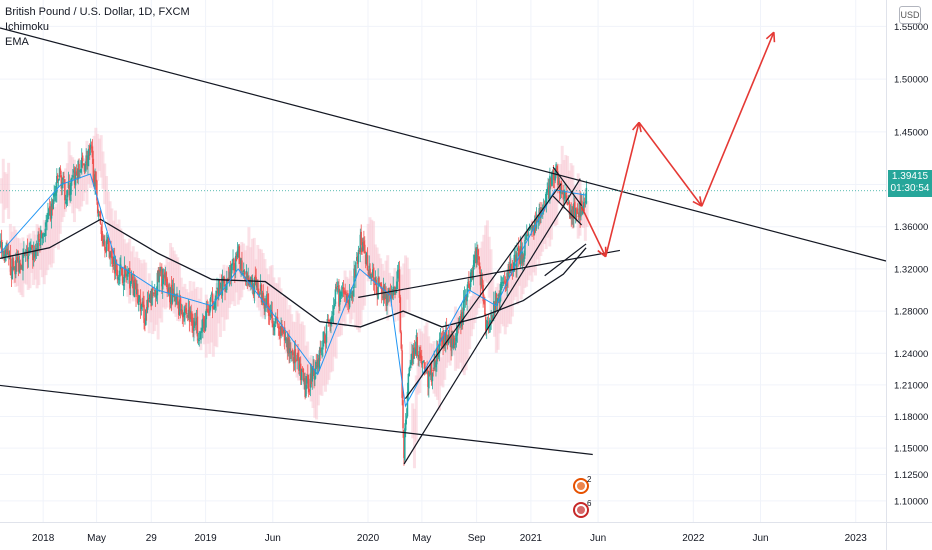 Image resolution: width=932 pixels, height=550 pixels. What do you see at coordinates (910, 15) in the screenshot?
I see `currency-button: USD` at bounding box center [910, 15].